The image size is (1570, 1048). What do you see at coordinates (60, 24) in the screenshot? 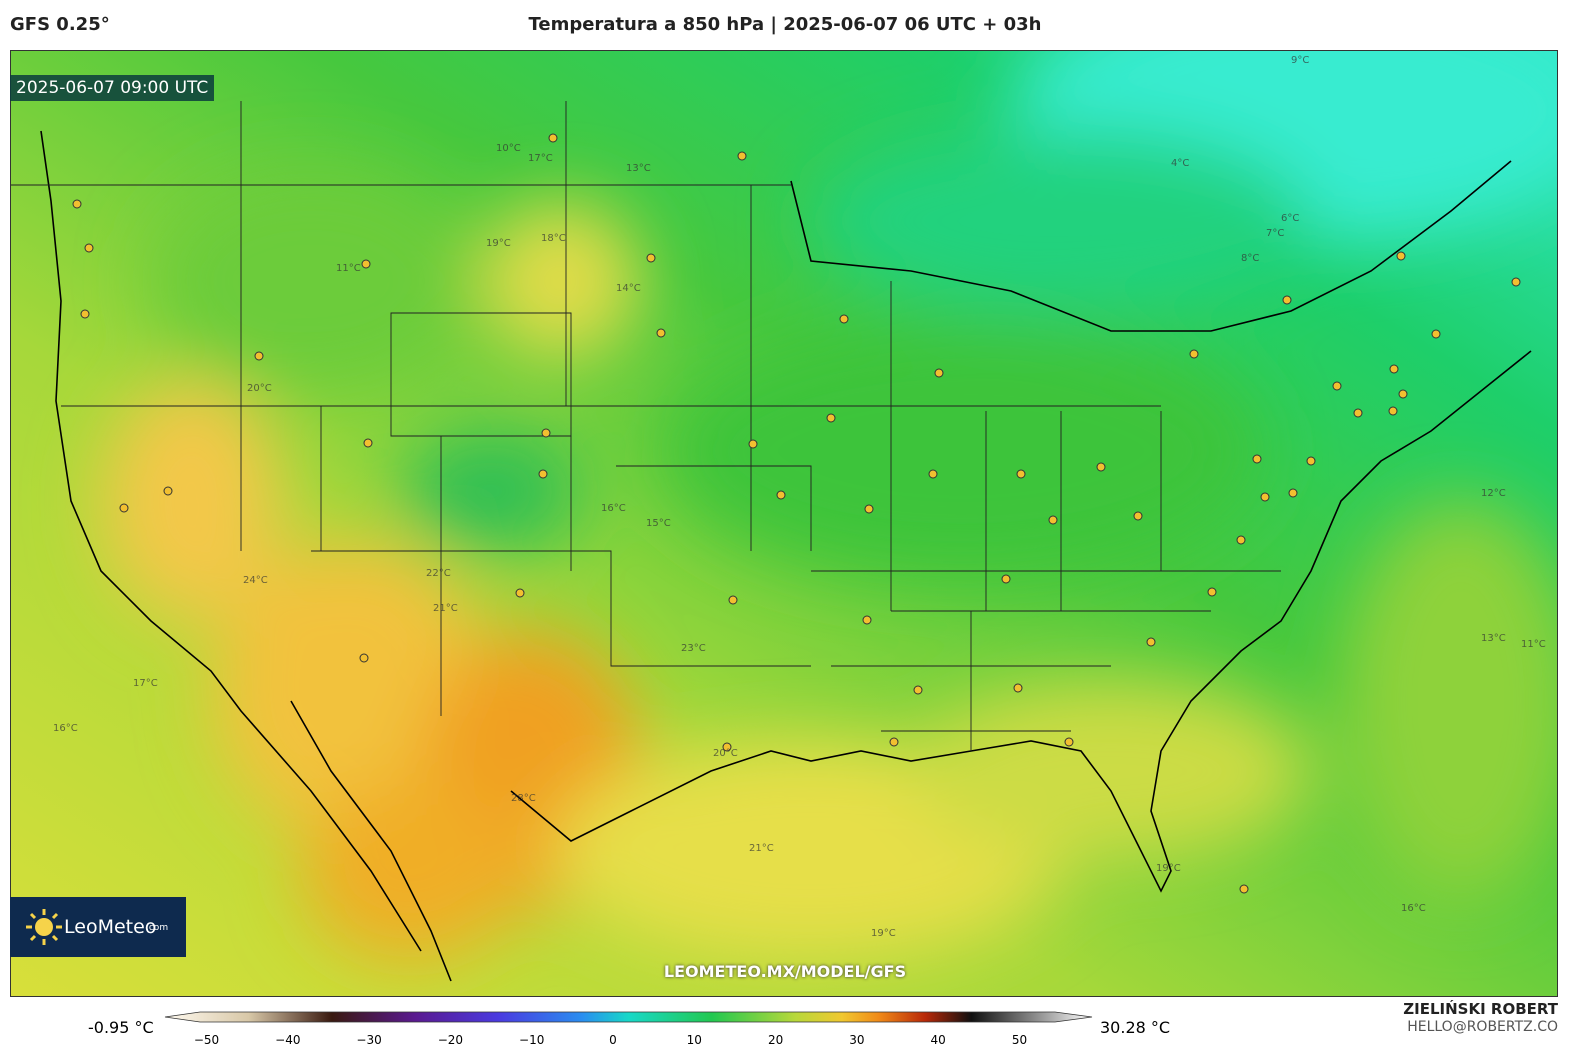
I see `model-name: GFS 0.25°` at bounding box center [60, 24].